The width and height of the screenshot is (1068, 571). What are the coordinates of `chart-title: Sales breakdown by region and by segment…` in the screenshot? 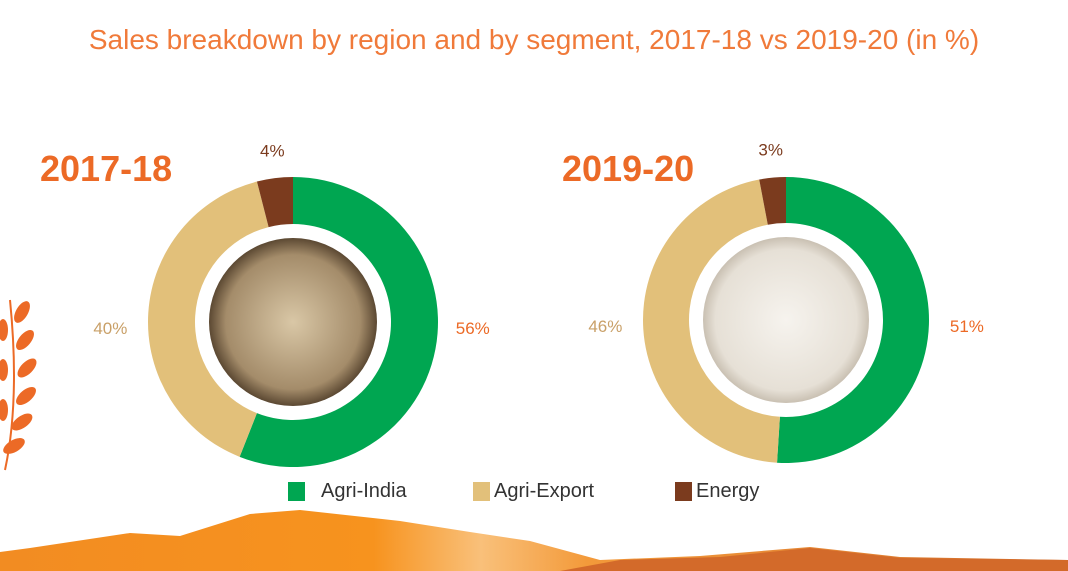 It's located at (534, 39).